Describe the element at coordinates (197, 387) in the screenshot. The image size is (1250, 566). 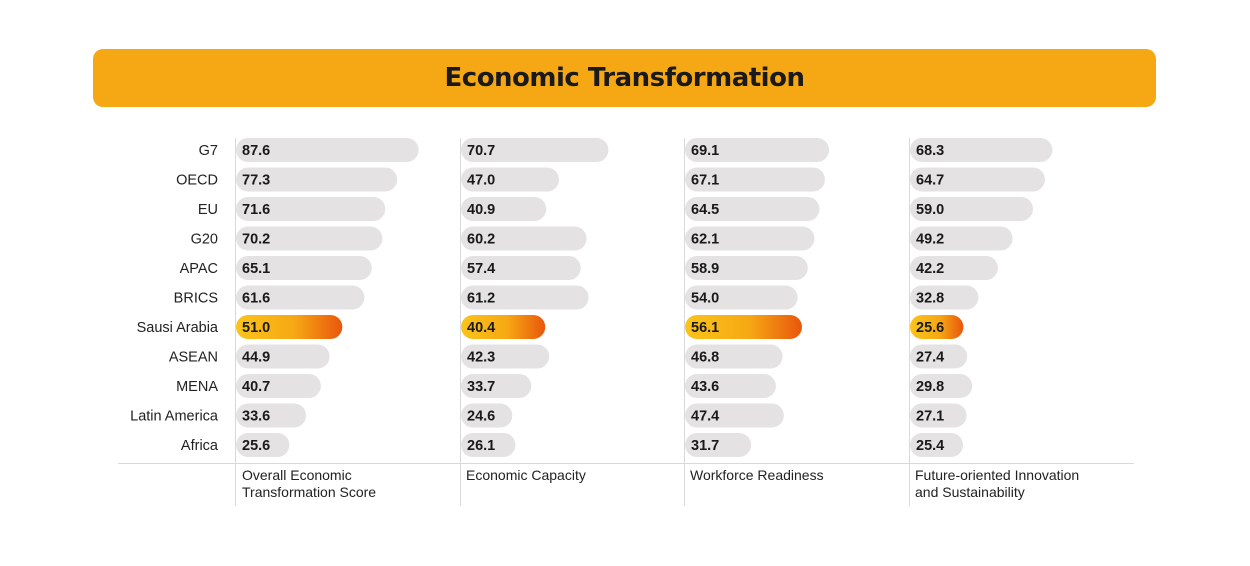
I see `category-label: MENA` at that location.